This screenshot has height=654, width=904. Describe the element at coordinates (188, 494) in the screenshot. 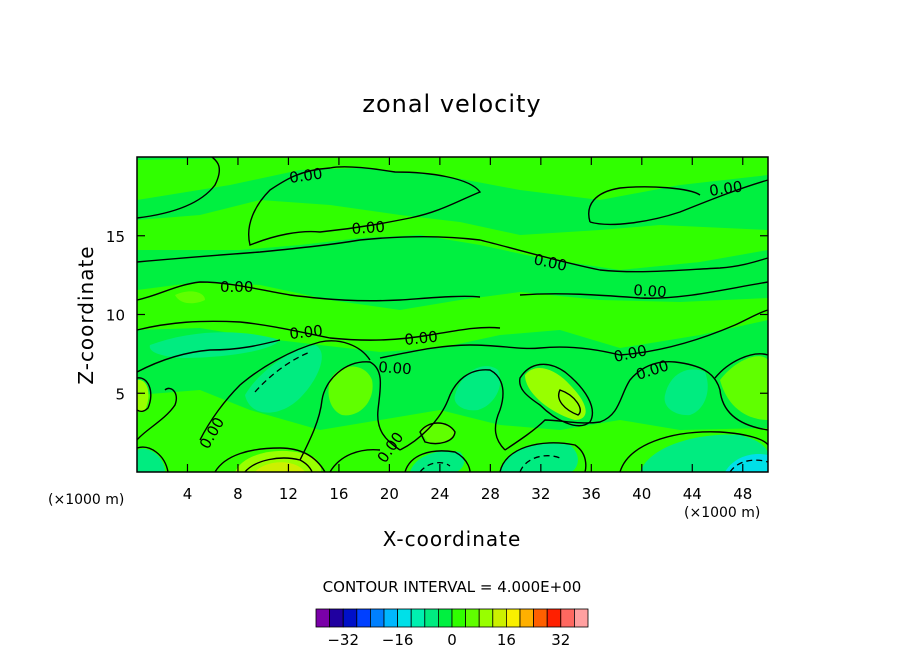

I see `x-tick-label: 4` at that location.